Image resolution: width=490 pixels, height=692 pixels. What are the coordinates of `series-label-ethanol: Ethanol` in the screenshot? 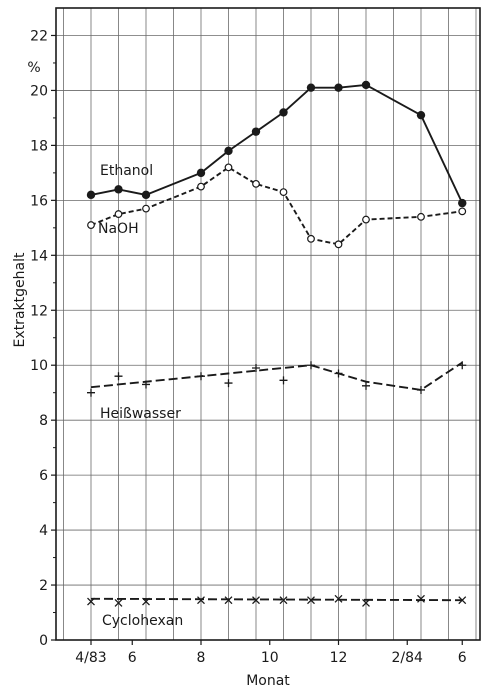 It's located at (126, 171).